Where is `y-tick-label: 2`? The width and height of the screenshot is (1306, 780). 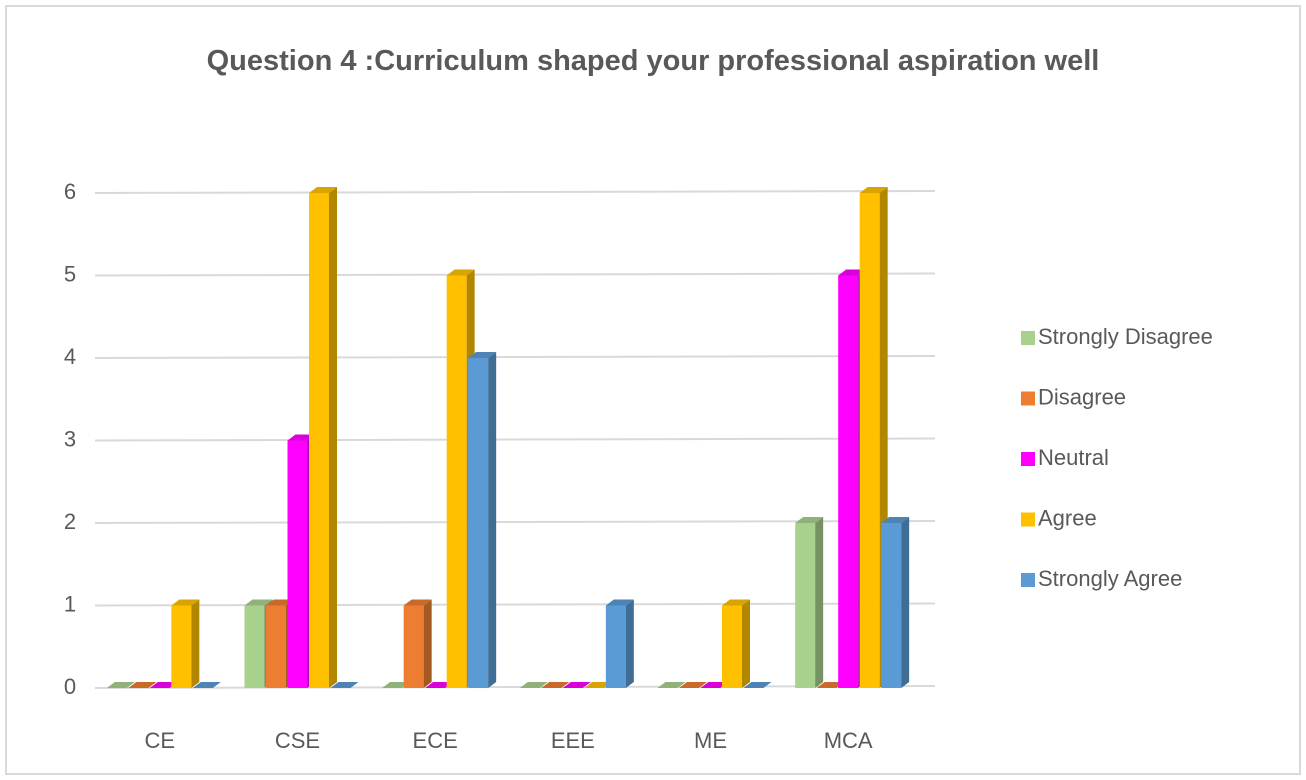 y-tick-label: 2 is located at coordinates (70, 521).